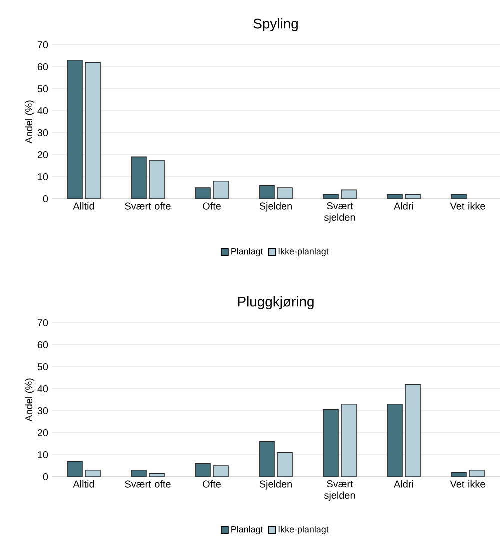 Image resolution: width=504 pixels, height=536 pixels. I want to click on chart-title: Pluggkjøring, so click(276, 303).